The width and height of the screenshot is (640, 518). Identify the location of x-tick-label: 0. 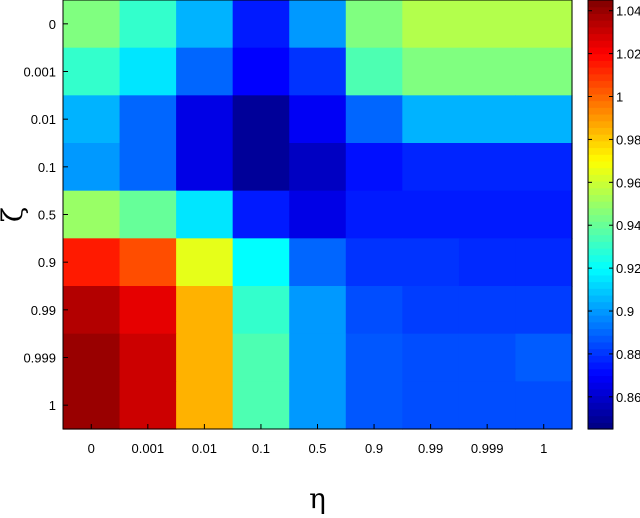
(91, 448).